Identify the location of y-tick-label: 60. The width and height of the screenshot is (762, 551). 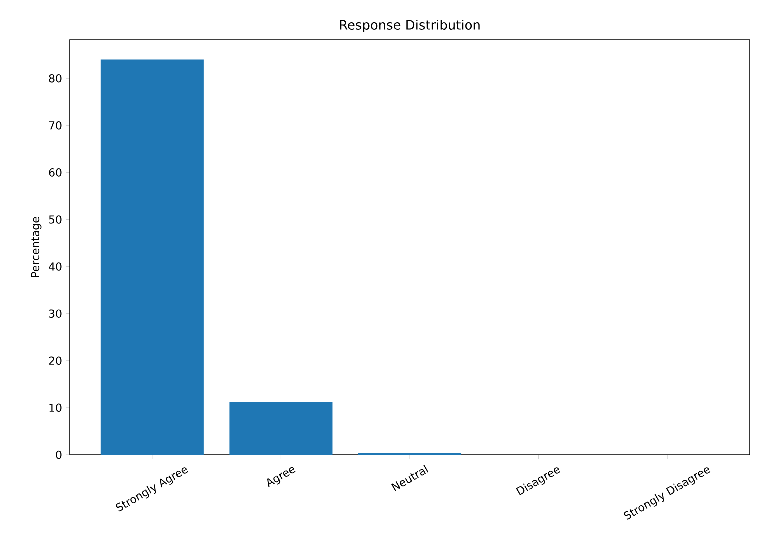
(55, 172).